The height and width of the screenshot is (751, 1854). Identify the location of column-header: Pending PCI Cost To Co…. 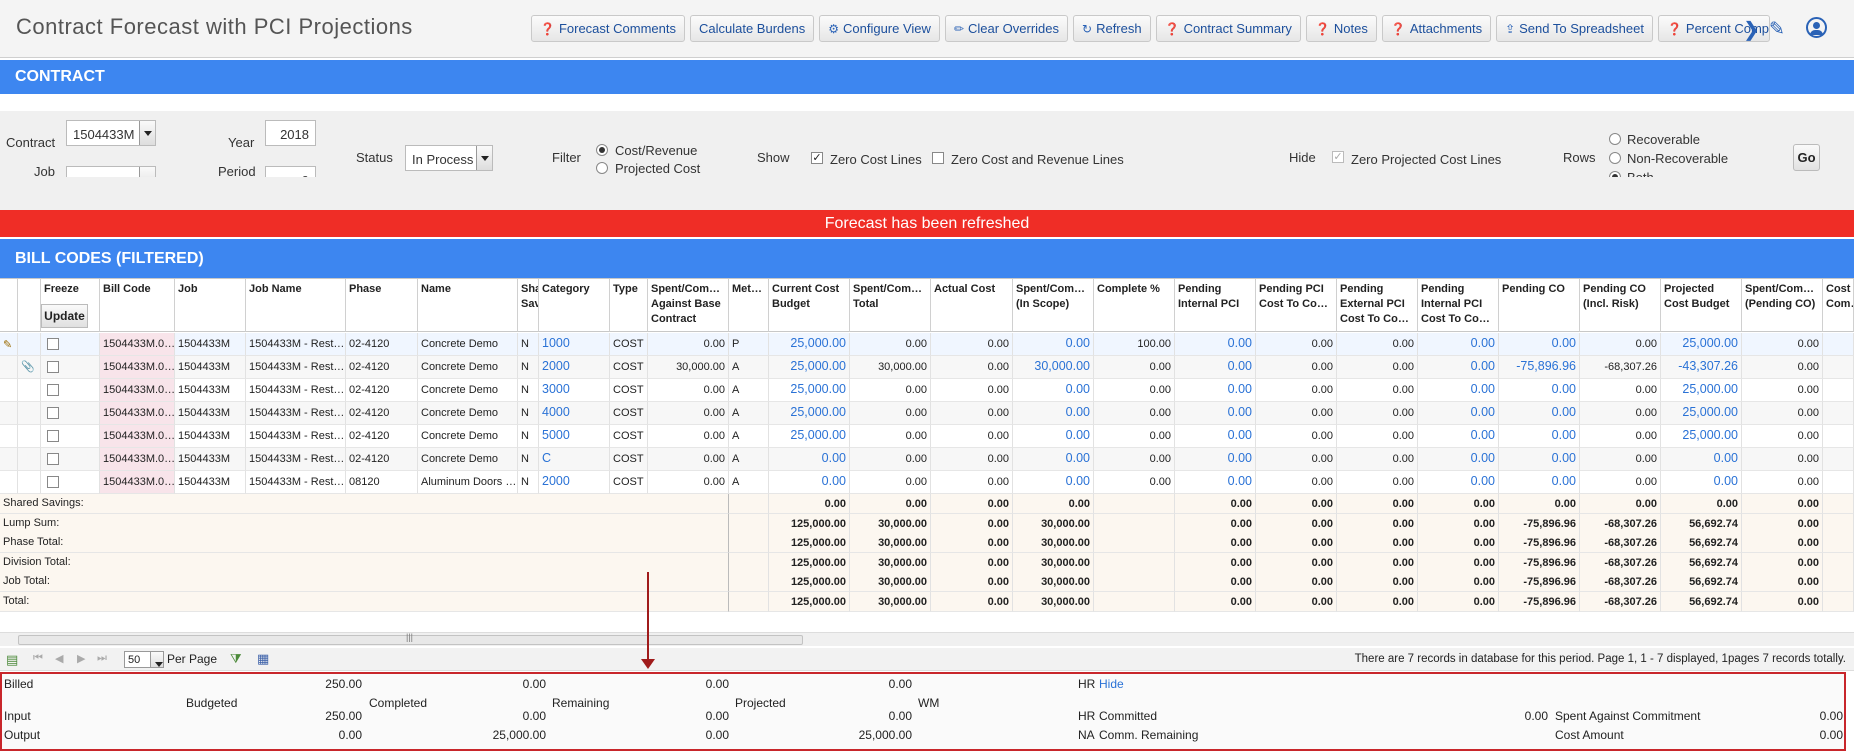
(1296, 305).